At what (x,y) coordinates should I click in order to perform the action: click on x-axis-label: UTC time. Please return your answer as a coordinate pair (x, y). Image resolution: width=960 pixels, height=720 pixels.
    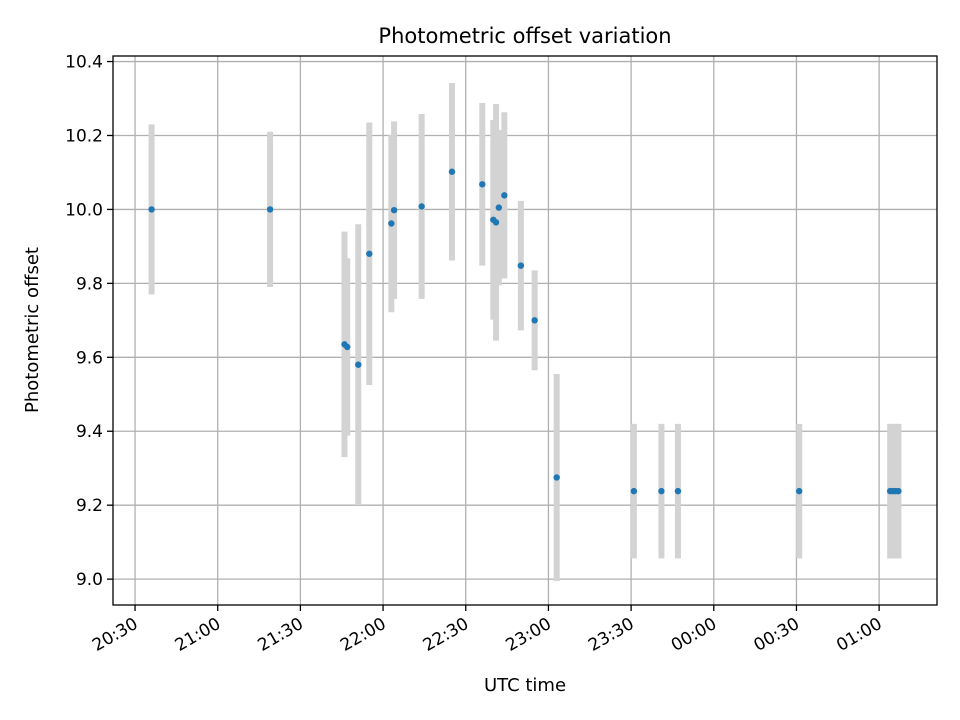
    Looking at the image, I should click on (525, 685).